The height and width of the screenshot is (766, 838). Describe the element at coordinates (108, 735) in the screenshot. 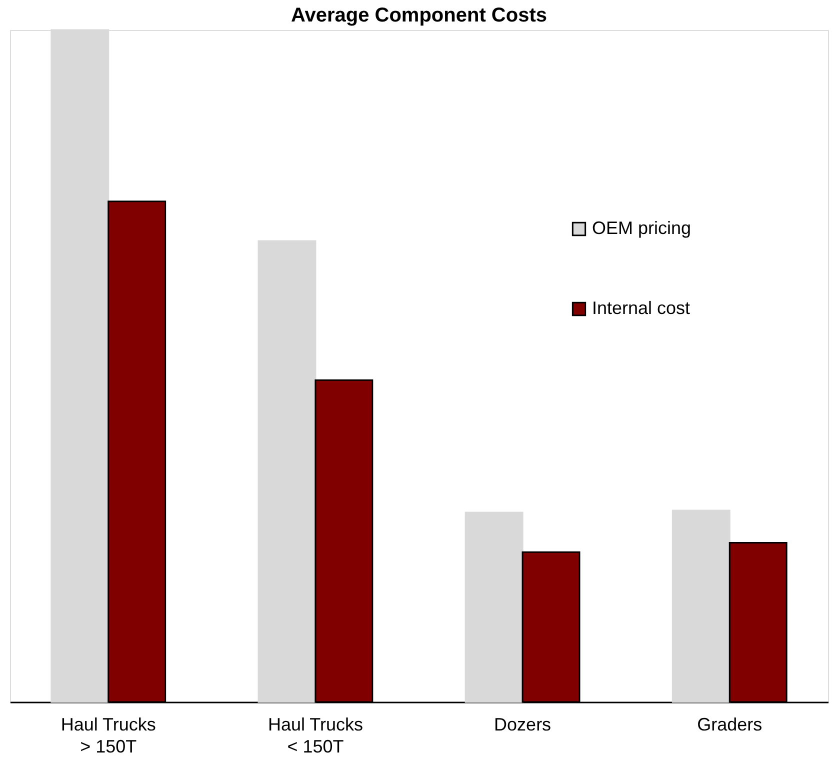

I see `x-tick-label: Haul Trucks > 150T` at that location.